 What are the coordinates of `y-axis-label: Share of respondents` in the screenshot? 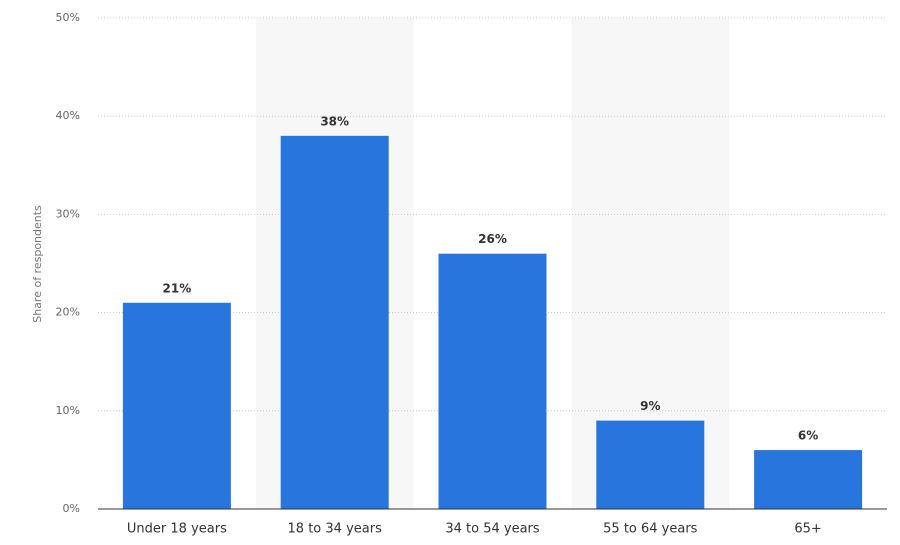 It's located at (37, 264).